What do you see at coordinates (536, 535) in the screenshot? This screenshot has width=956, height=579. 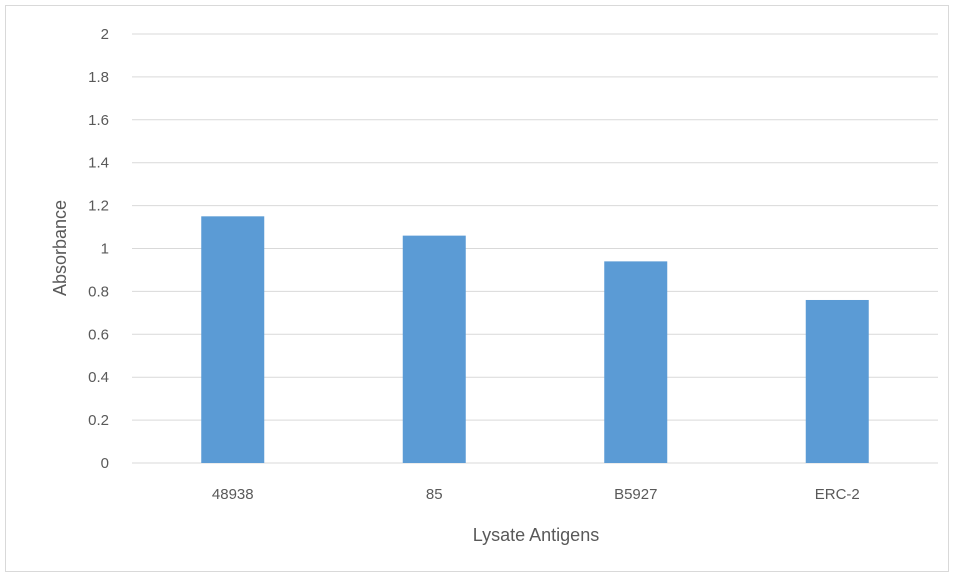 I see `x-axis-title: Lysate Antigens` at bounding box center [536, 535].